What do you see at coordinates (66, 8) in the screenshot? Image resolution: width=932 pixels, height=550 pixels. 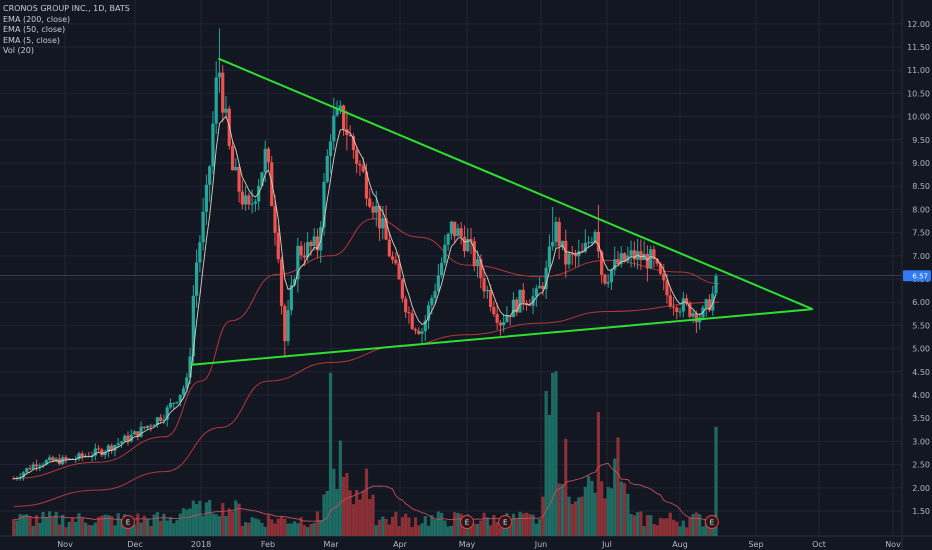 I see `legend-symbol-title: CRONOS GROUP INC., 1D, BATS` at bounding box center [66, 8].